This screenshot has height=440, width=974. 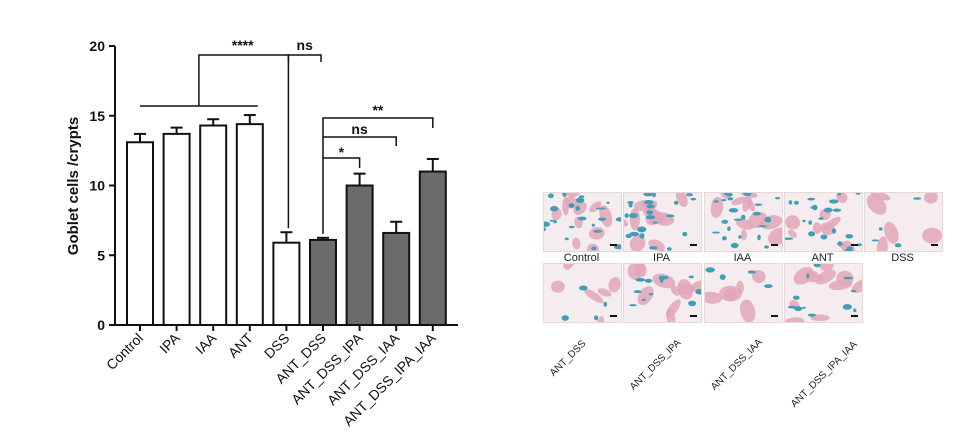 What do you see at coordinates (432, 248) in the screenshot?
I see `bar-ant-dss-ipa-iaa` at bounding box center [432, 248].